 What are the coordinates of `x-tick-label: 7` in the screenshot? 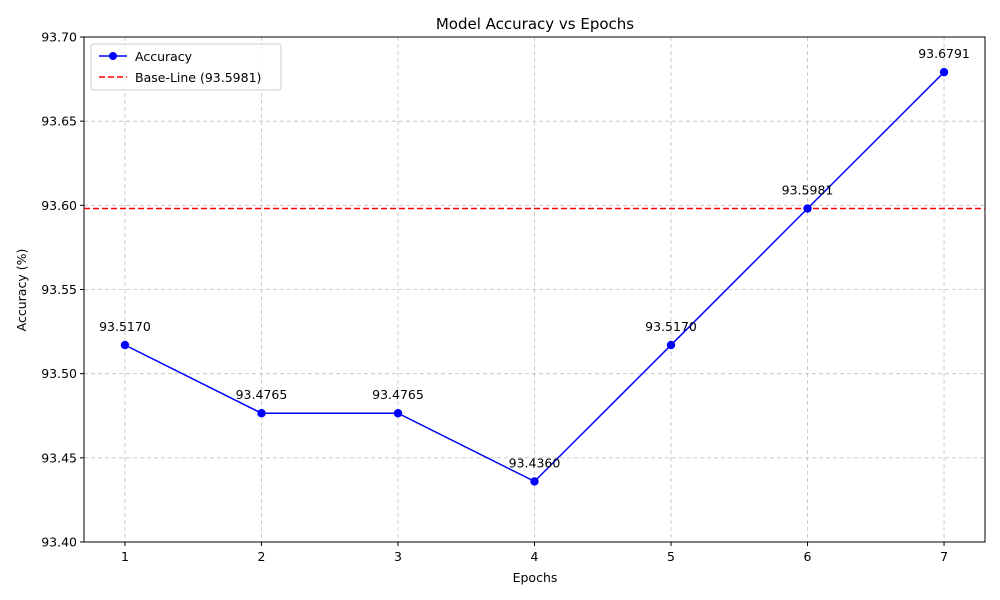 It's located at (944, 556).